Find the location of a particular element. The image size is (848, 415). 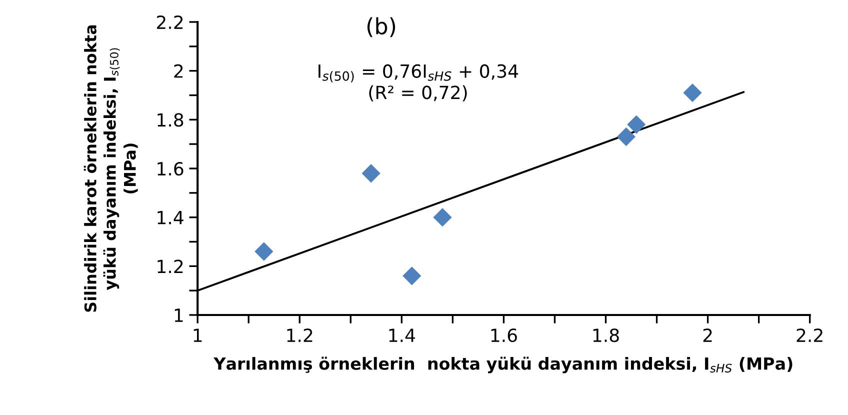

chart-title: (b) is located at coordinates (381, 27).